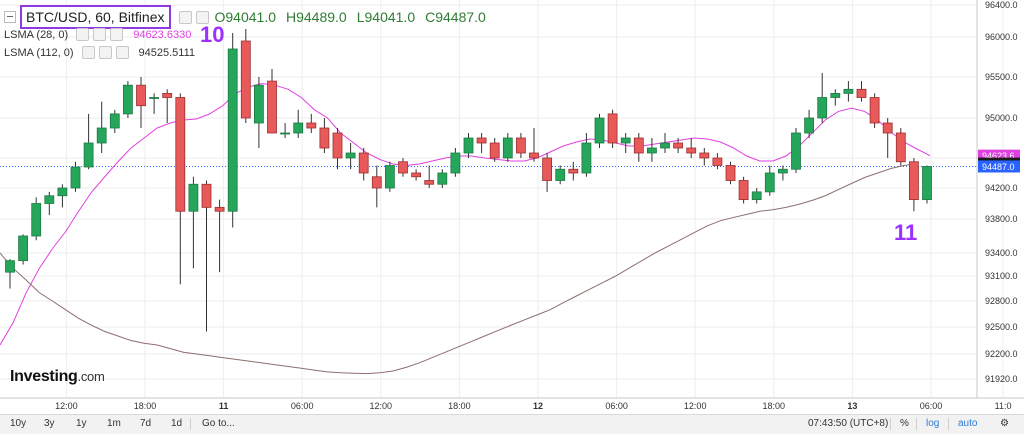  What do you see at coordinates (999, 166) in the screenshot?
I see `price-axis-label: 94487.0` at bounding box center [999, 166].